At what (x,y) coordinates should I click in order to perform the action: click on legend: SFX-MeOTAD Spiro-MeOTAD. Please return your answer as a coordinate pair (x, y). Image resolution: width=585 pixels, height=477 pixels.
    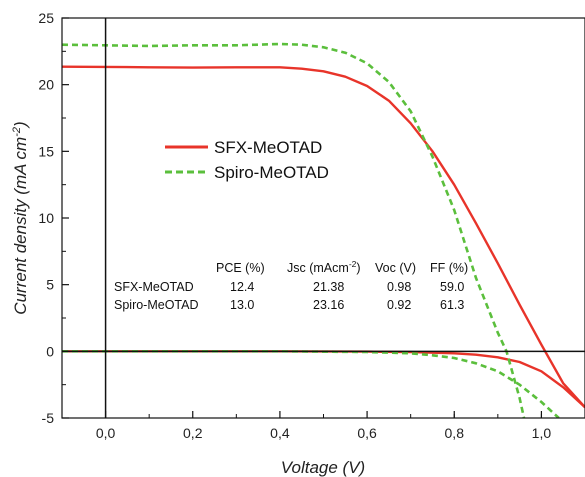
    Looking at the image, I should click on (247, 160).